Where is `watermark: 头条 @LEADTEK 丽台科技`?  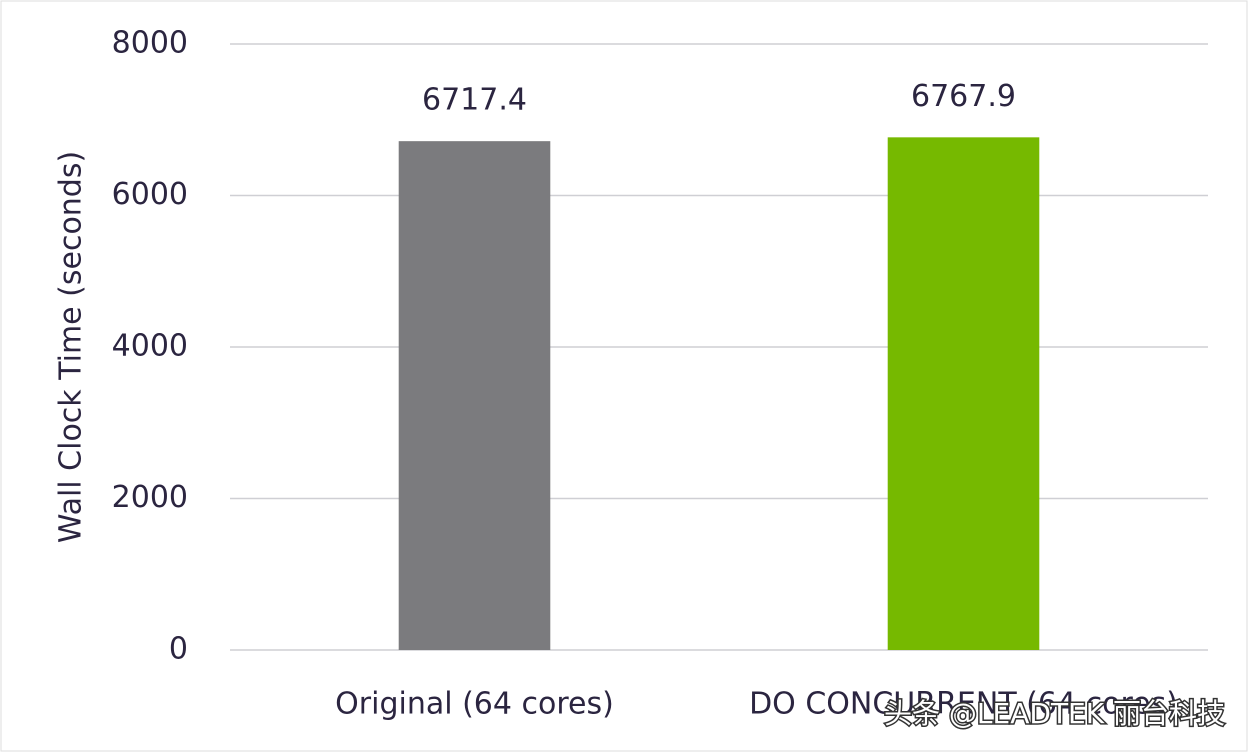
watermark: 头条 @LEADTEK 丽台科技 is located at coordinates (1054, 713).